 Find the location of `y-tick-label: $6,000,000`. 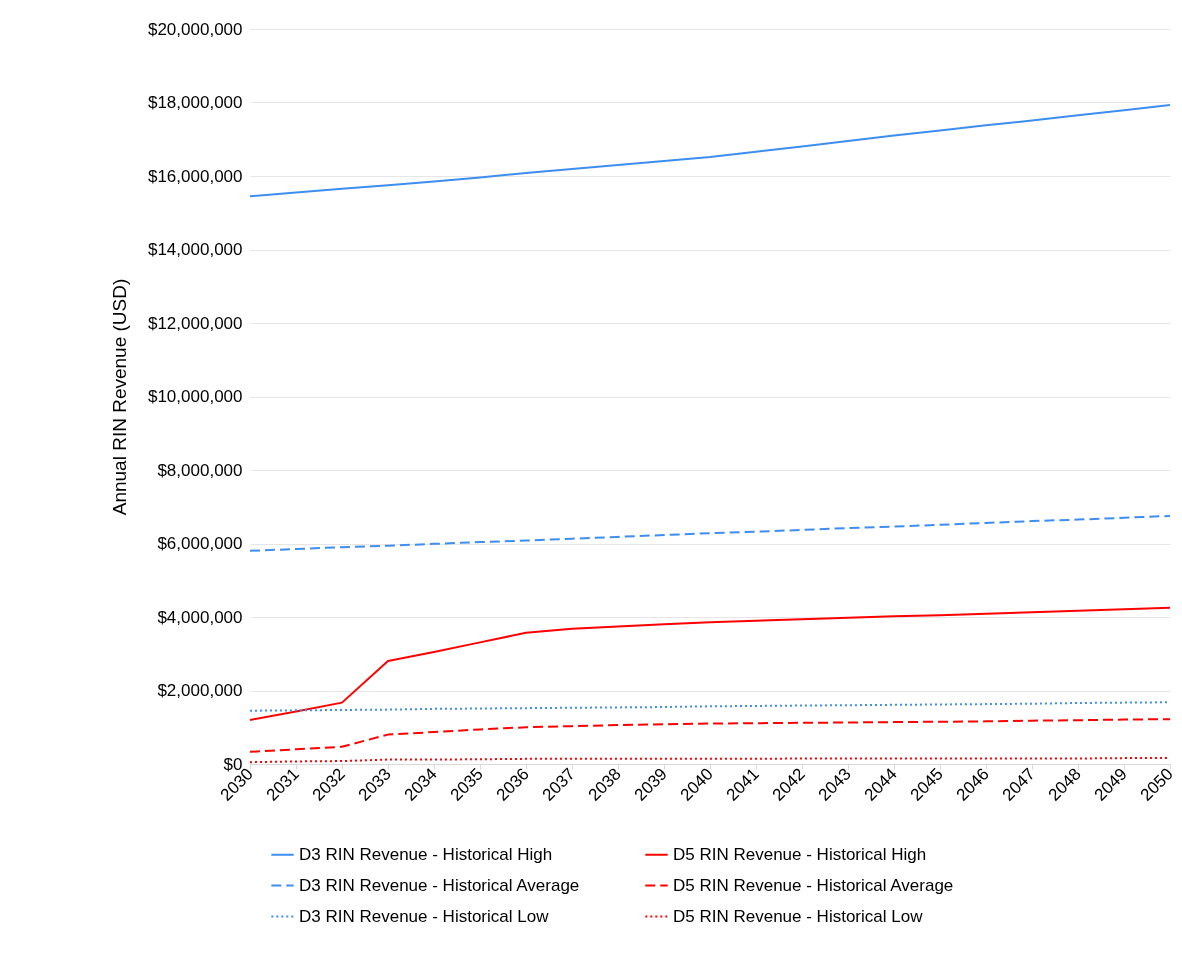

y-tick-label: $6,000,000 is located at coordinates (200, 543).